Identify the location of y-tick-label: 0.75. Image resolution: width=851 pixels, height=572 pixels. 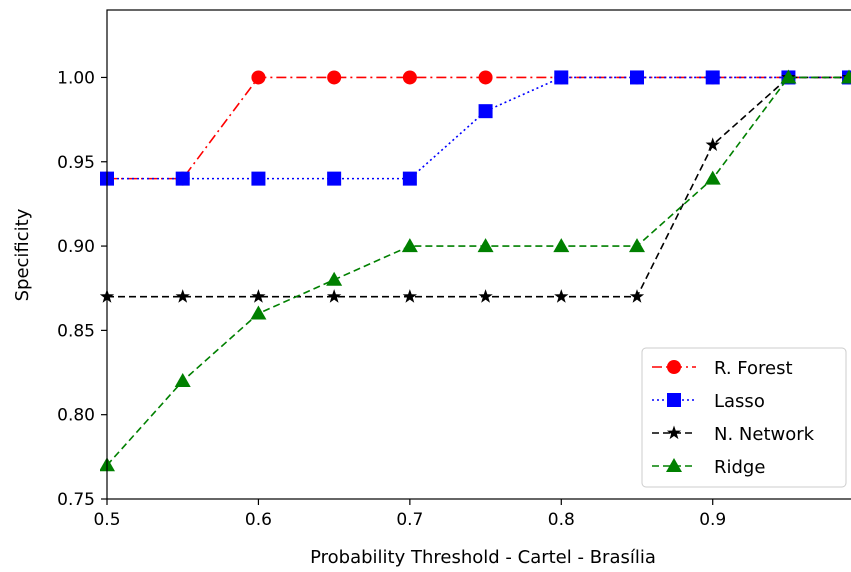
(76, 500).